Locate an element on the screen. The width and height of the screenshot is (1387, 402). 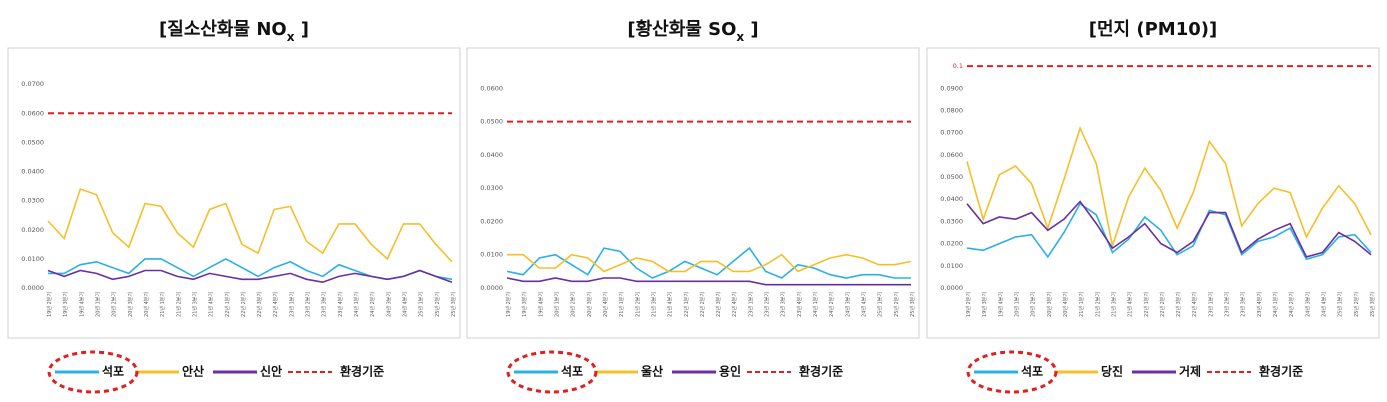
legend-label: 안산 is located at coordinates (193, 371).